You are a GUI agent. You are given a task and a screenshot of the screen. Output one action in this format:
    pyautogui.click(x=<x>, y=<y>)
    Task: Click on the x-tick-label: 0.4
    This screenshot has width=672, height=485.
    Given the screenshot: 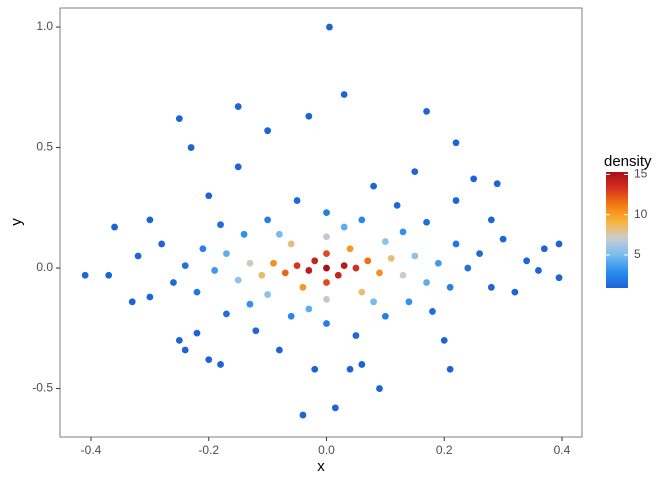 What is the action you would take?
    pyautogui.click(x=562, y=450)
    